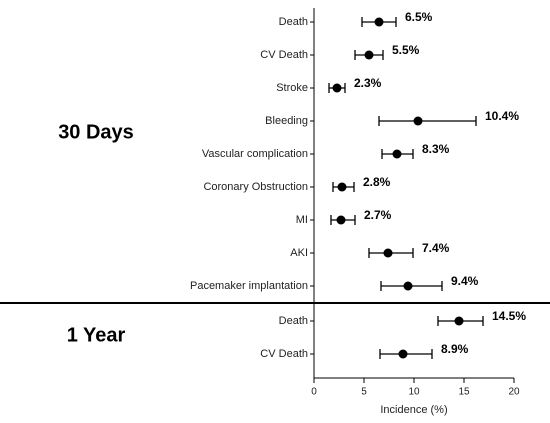 Image resolution: width=550 pixels, height=423 pixels. I want to click on y-tick-label: AKI, so click(299, 253).